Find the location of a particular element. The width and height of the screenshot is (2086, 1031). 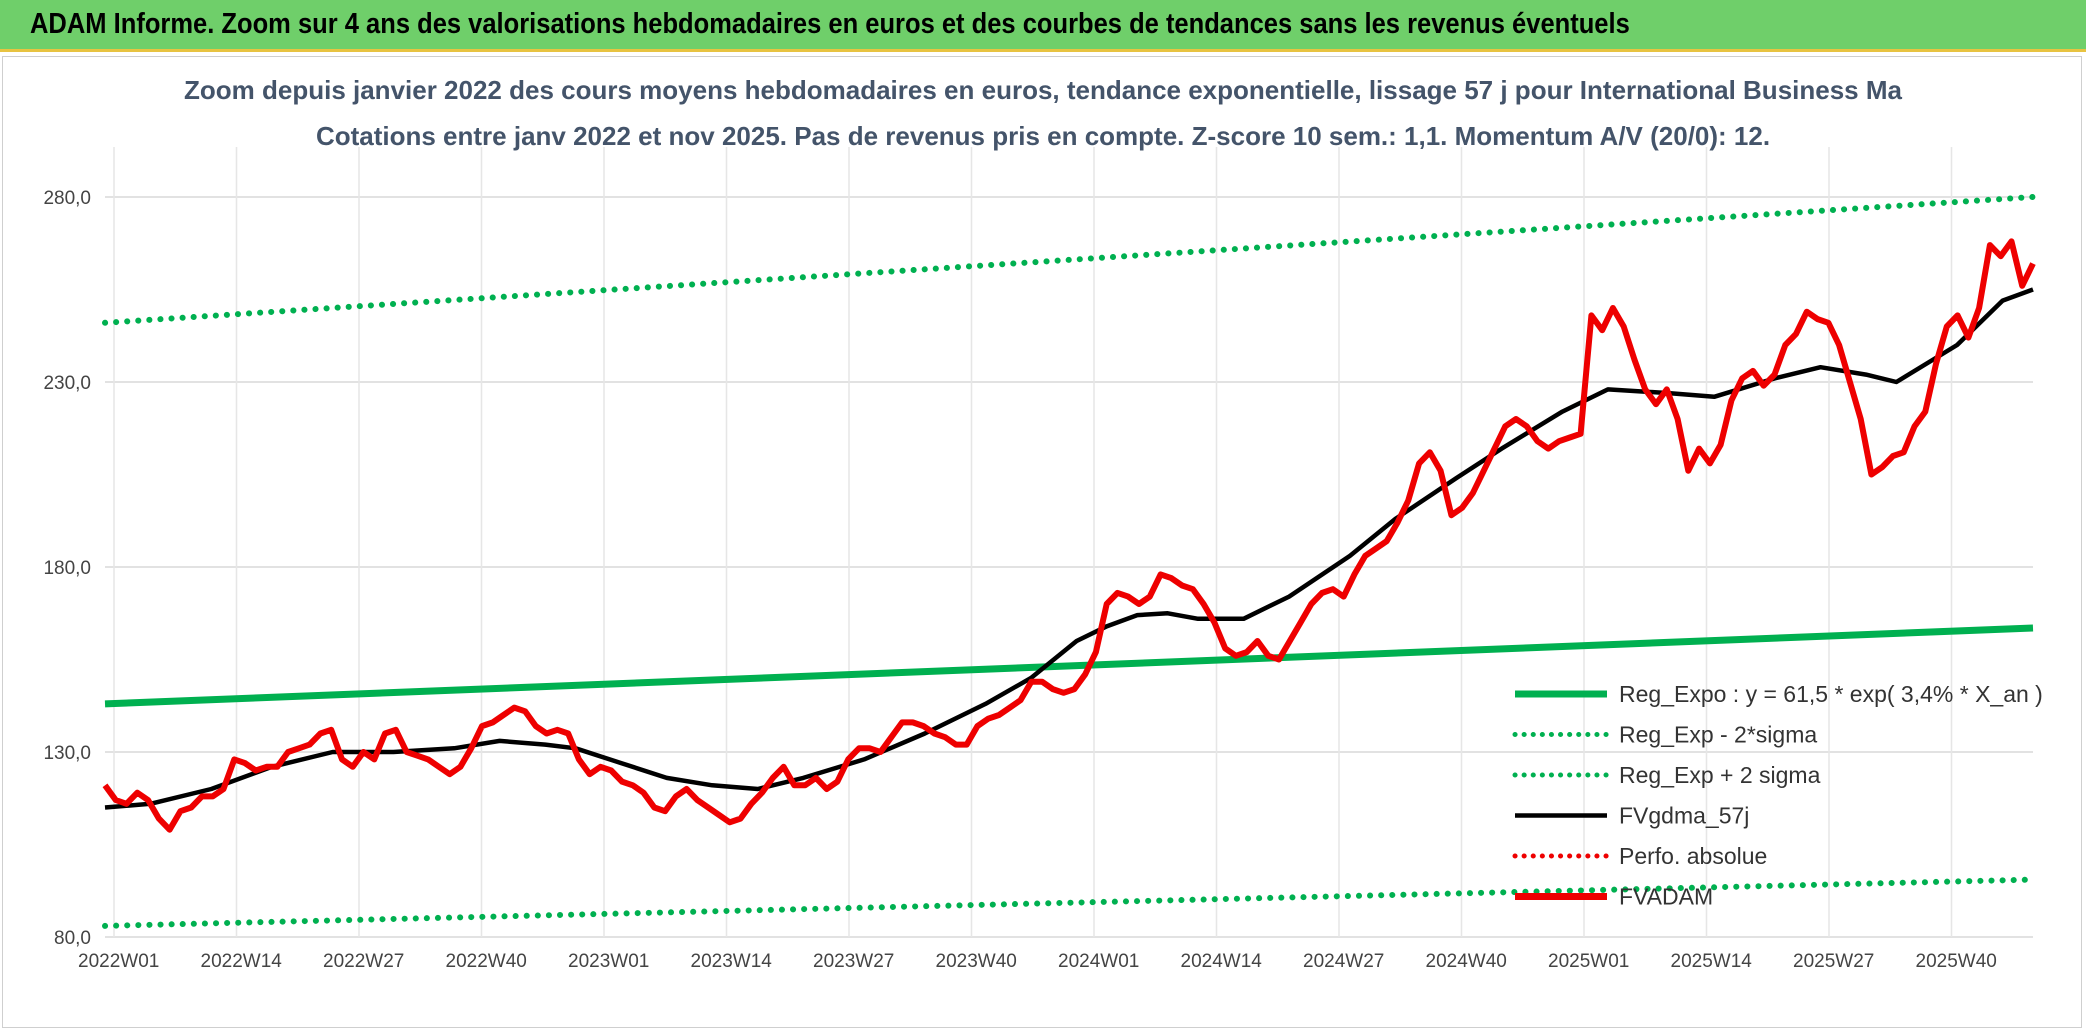

x-tick-label: 2025W27 is located at coordinates (1833, 961).